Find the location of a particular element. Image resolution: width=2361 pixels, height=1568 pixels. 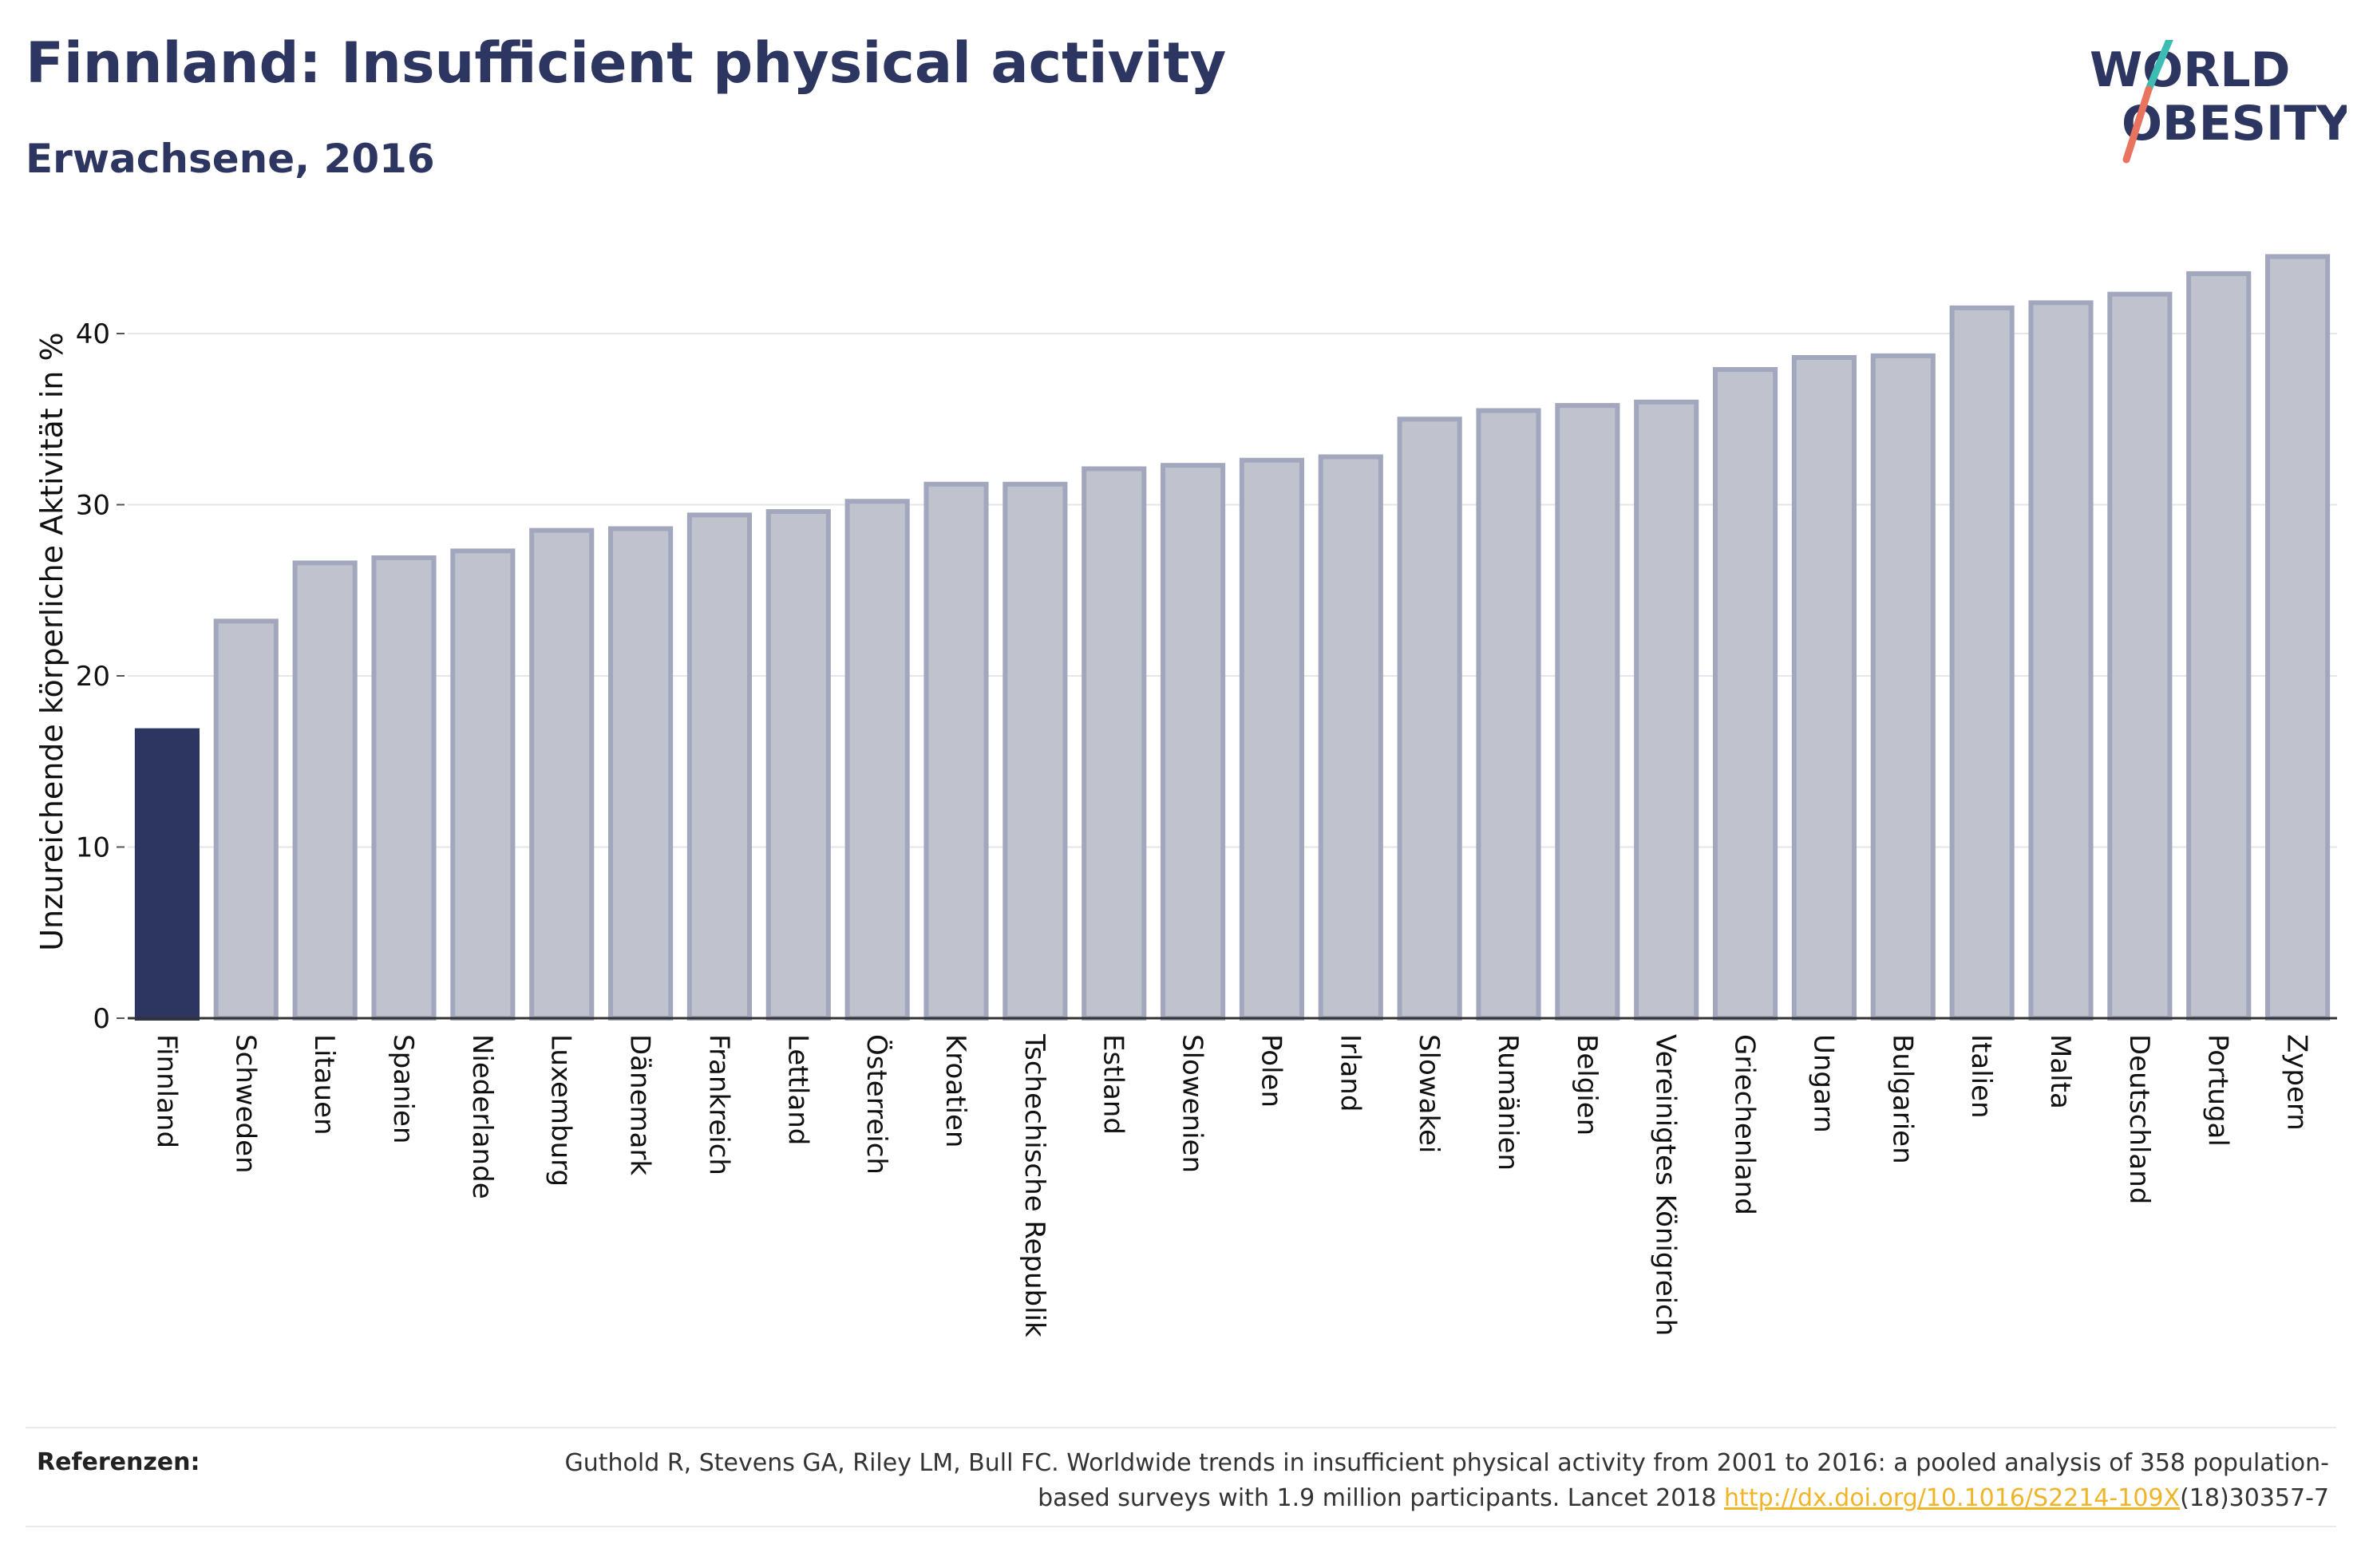

y-tick-label: 0 is located at coordinates (101, 1019).